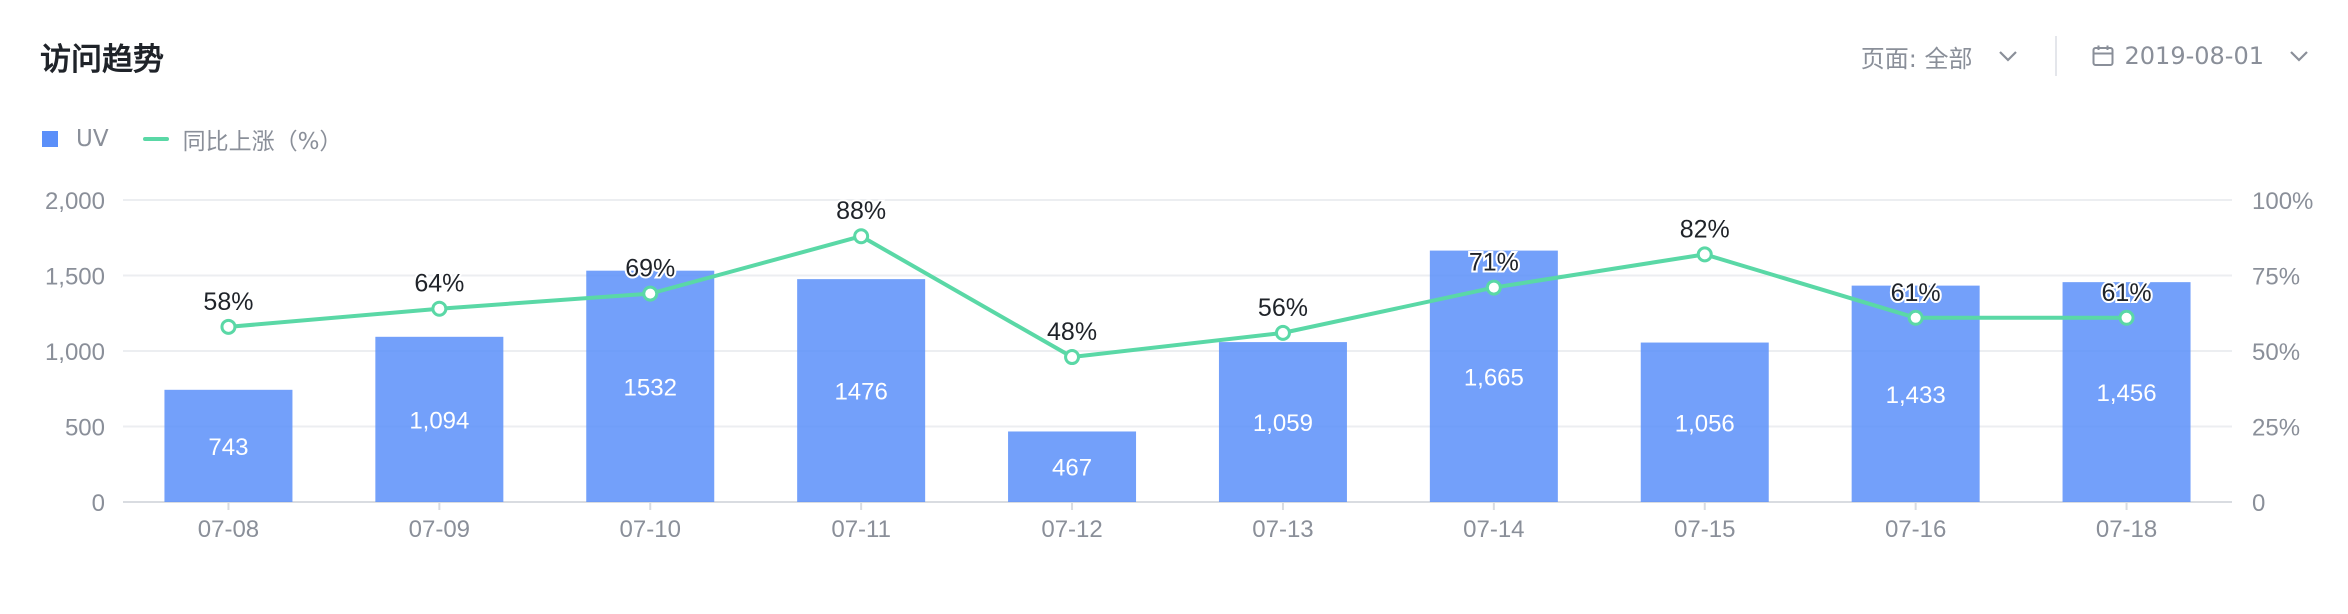  I want to click on x-tick-label: 07-10, so click(650, 529).